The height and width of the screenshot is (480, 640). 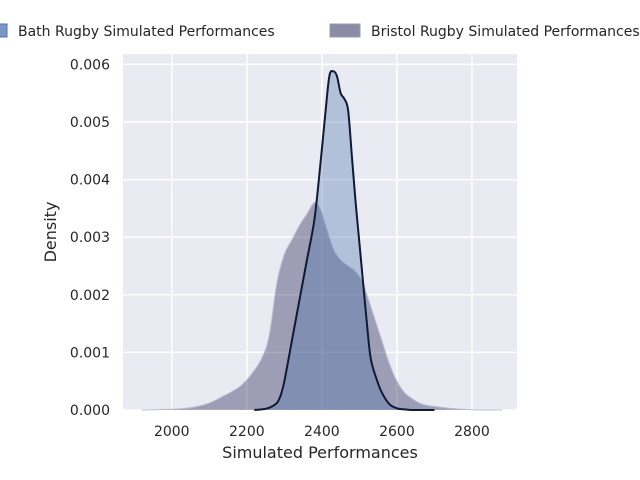 What do you see at coordinates (90, 296) in the screenshot?
I see `y-tick-label: 0.002` at bounding box center [90, 296].